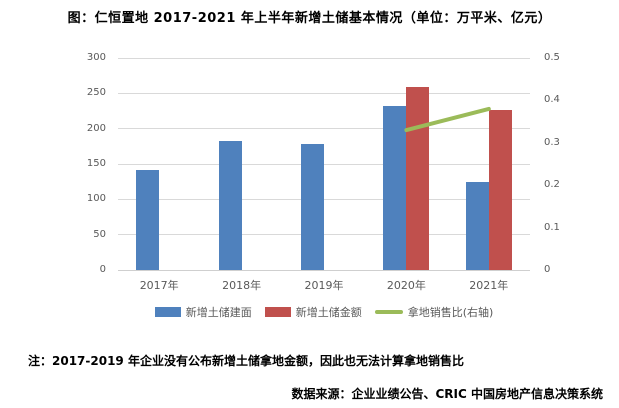 The width and height of the screenshot is (619, 408). Describe the element at coordinates (324, 285) in the screenshot. I see `x-axis-label: 2019年` at that location.